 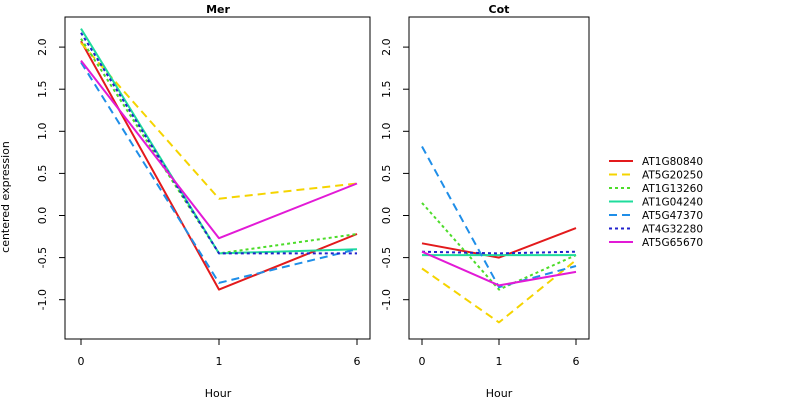 I want to click on legend-label: AT1G80840, so click(x=672, y=162).